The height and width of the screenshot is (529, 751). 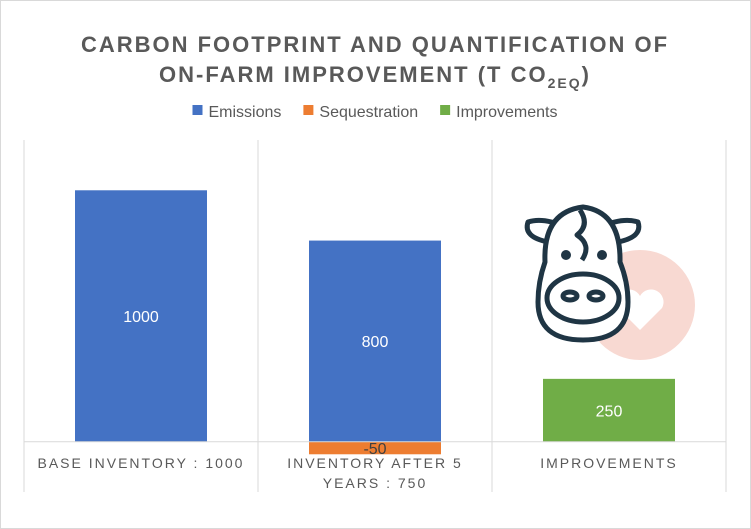 I want to click on title-text: ON-FARM IMPROVEMENT (T CO, so click(x=353, y=74).